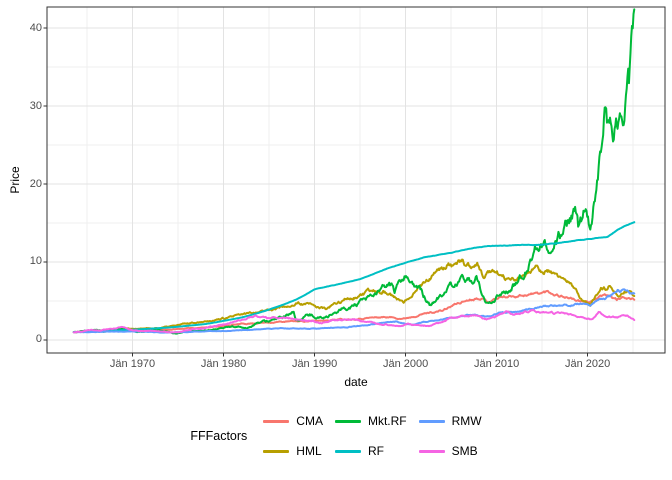  Describe the element at coordinates (450, 421) in the screenshot. I see `legend-item-RMW: RMW` at that location.